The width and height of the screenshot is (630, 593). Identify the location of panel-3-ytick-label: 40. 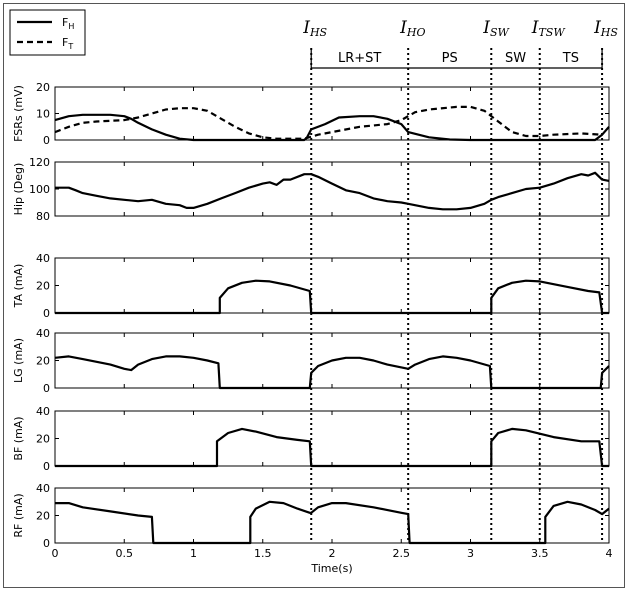
(43, 258).